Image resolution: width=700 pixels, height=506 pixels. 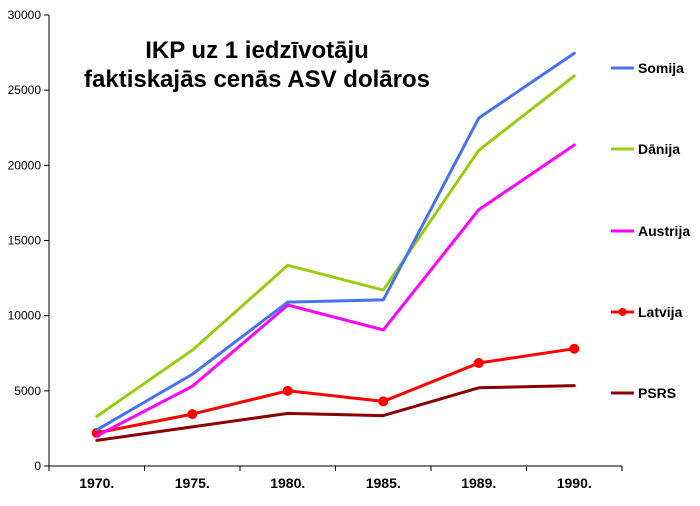 What do you see at coordinates (25, 165) in the screenshot?
I see `y-tick-label: 20000` at bounding box center [25, 165].